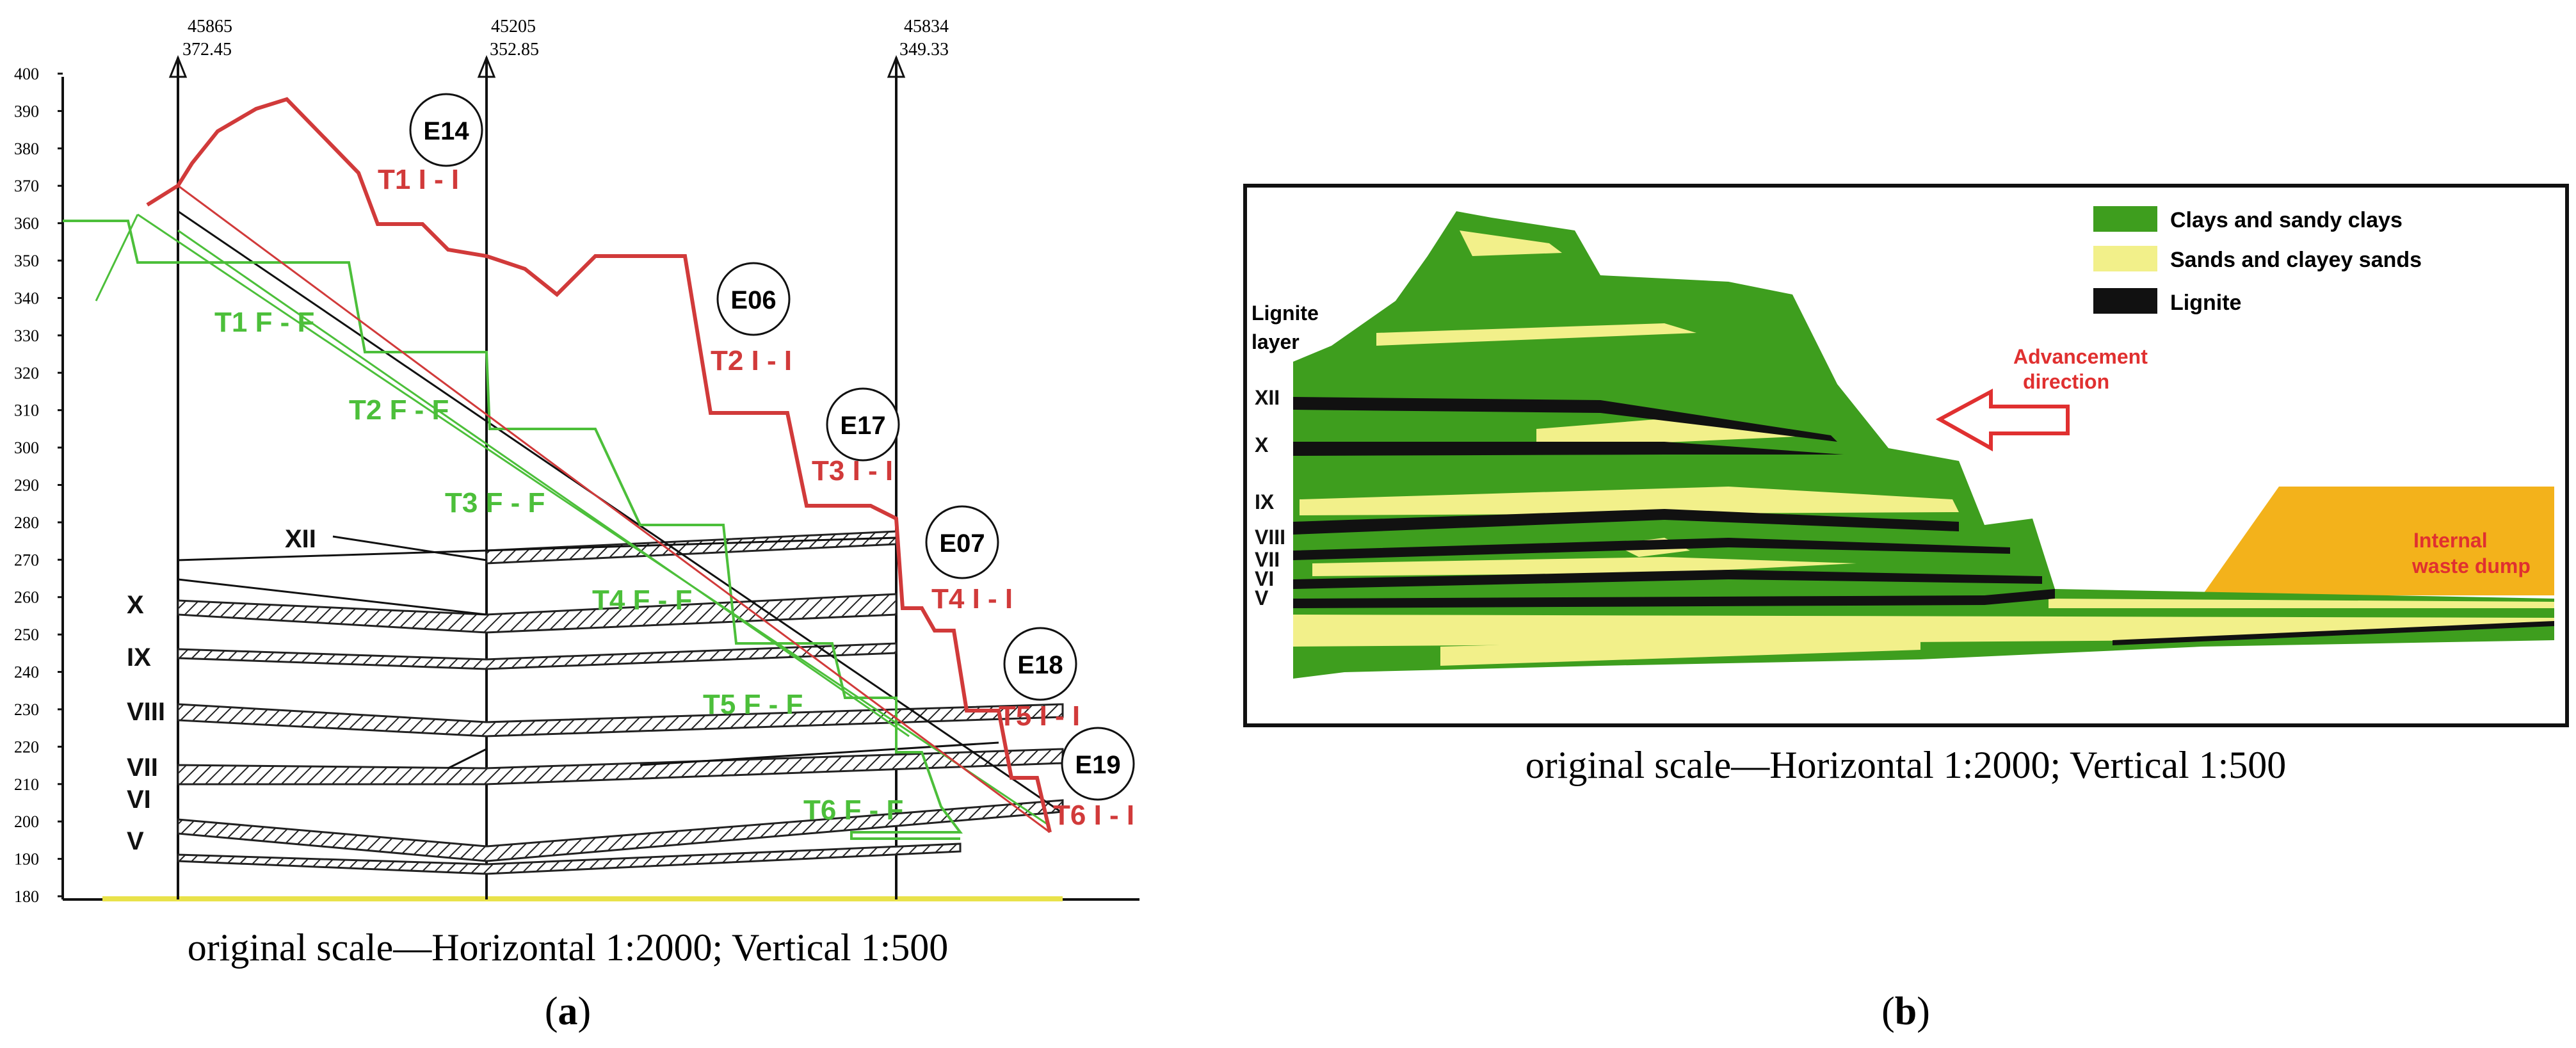  Describe the element at coordinates (1267, 559) in the screenshot. I see `layer-b-vii: VII` at that location.